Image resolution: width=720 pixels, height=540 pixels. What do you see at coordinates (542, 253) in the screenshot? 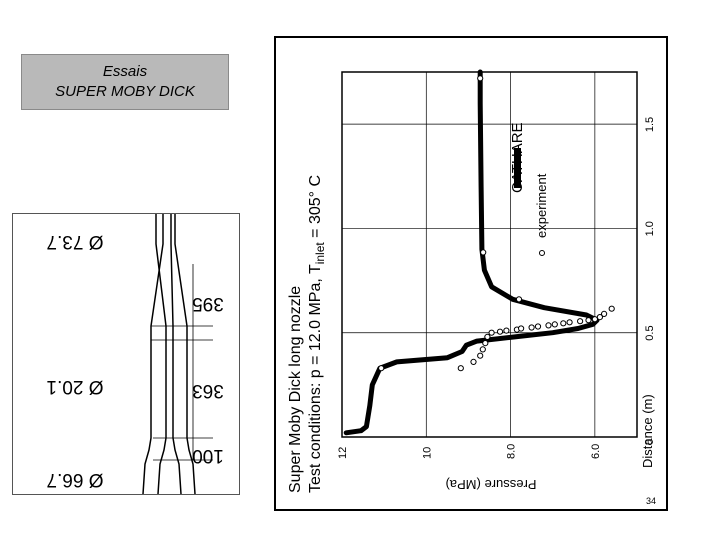
I see `legend-swatch-experiment` at bounding box center [542, 253].